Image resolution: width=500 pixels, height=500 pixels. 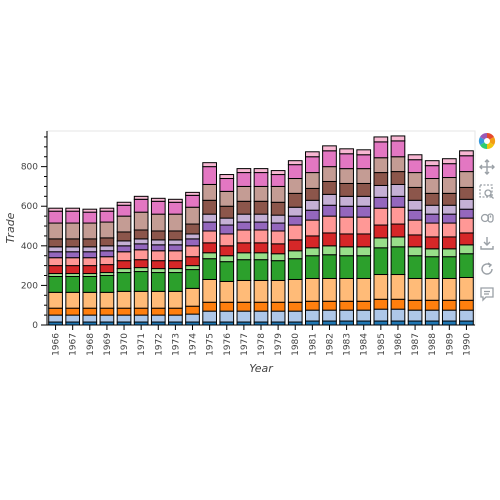 I want to click on box-zoom-icon, so click(x=487, y=192).